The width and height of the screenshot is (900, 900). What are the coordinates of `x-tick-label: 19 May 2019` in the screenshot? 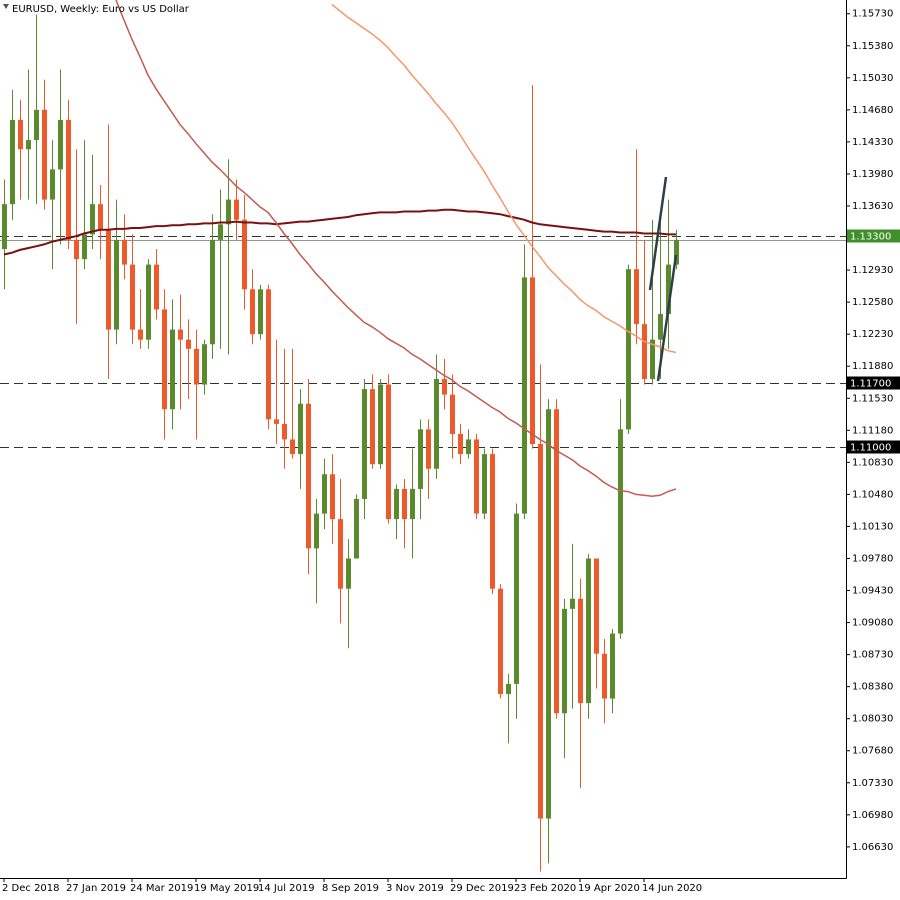 It's located at (226, 888).